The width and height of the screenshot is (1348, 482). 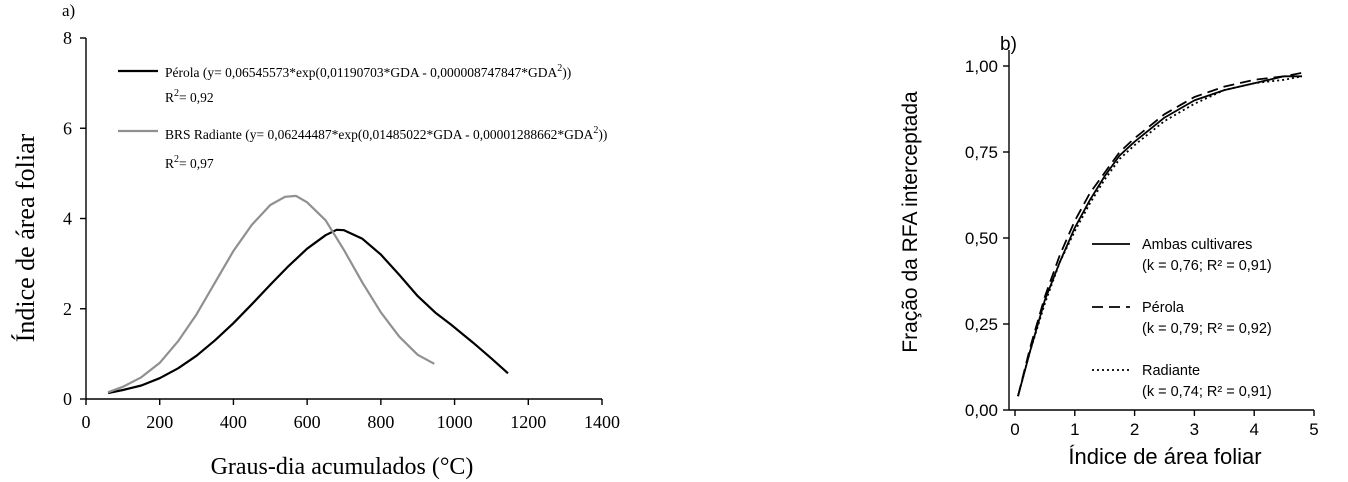 What do you see at coordinates (981, 238) in the screenshot?
I see `panel-b-y-tick-label: 0,50` at bounding box center [981, 238].